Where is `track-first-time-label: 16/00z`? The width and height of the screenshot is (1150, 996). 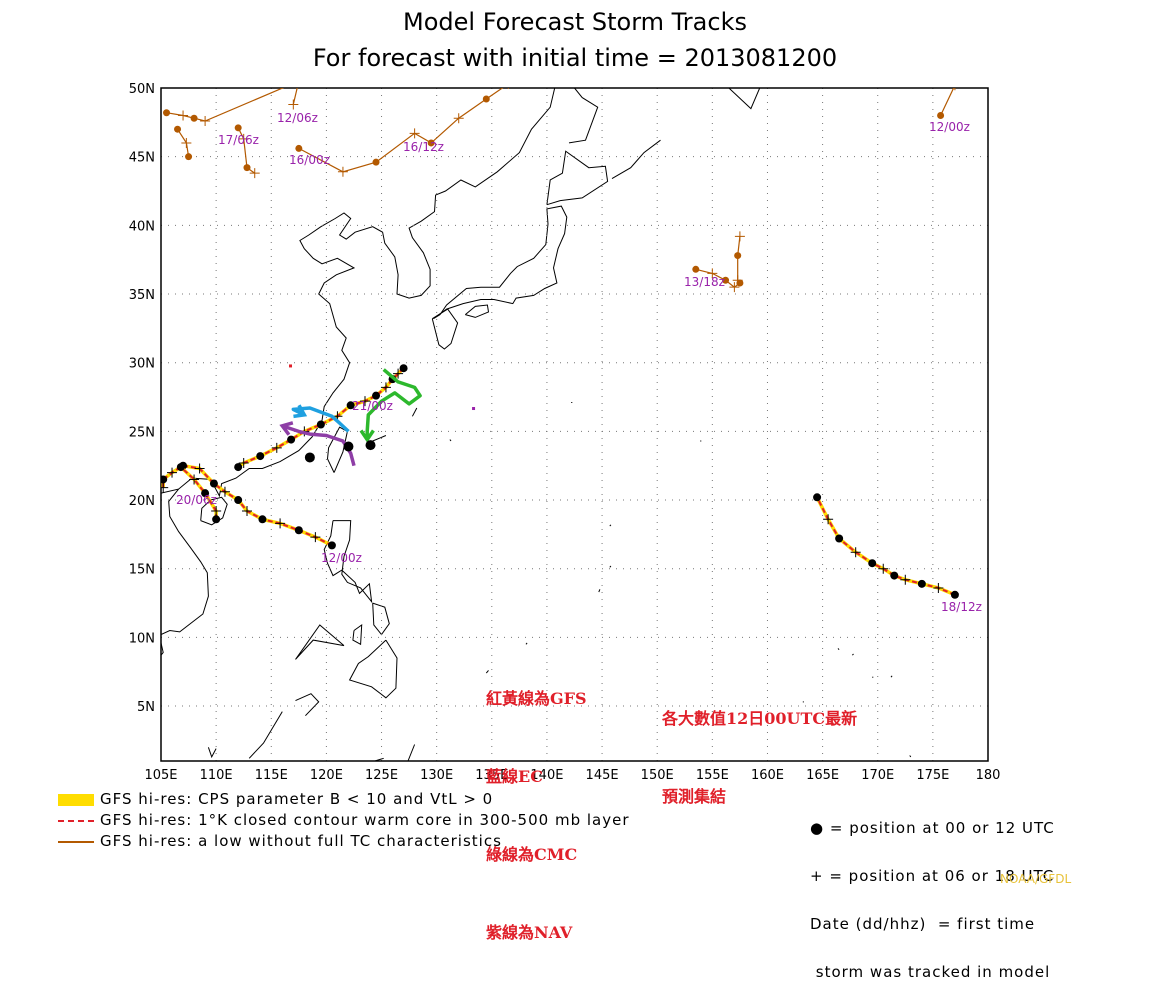 track-first-time-label: 16/00z is located at coordinates (309, 160).